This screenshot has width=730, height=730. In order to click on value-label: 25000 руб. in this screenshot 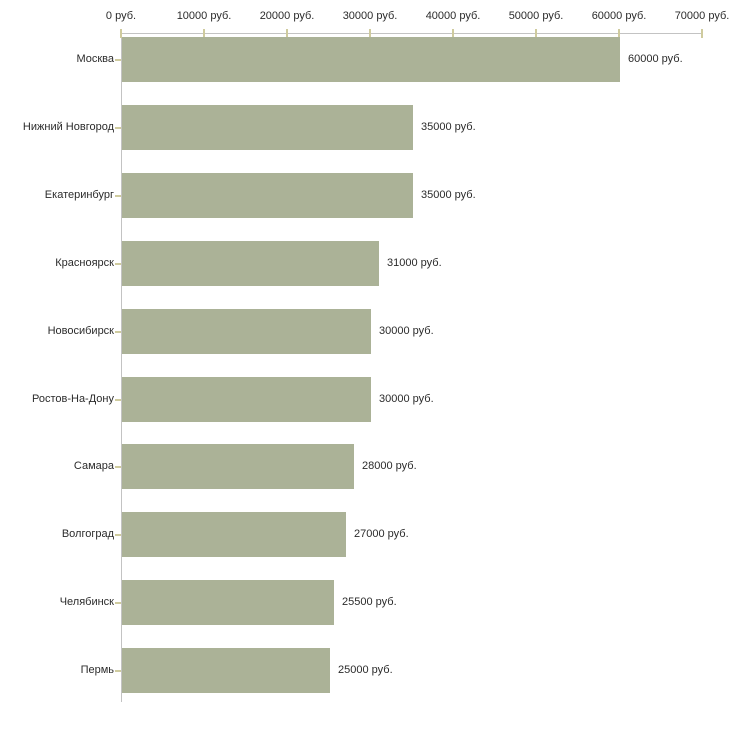, I will do `click(365, 669)`.